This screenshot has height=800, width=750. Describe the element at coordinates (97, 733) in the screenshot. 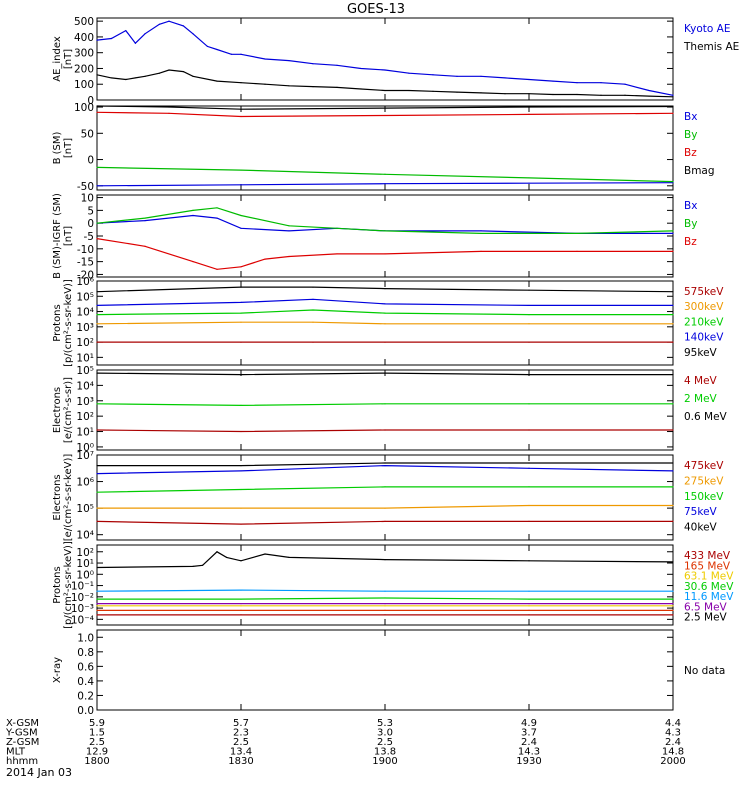

I see `x-row-value: 1.5` at that location.